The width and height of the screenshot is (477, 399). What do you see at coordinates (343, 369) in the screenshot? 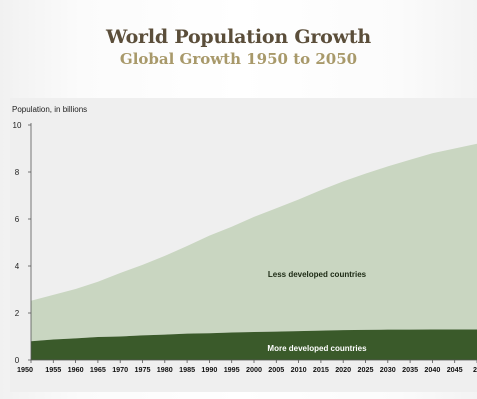
I see `x-tick-label: 2020` at bounding box center [343, 369].